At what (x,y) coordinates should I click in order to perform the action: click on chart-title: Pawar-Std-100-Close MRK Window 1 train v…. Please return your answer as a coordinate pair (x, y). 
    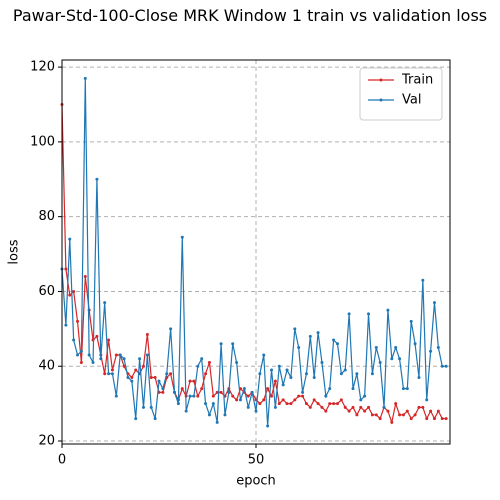
    Looking at the image, I should click on (250, 15).